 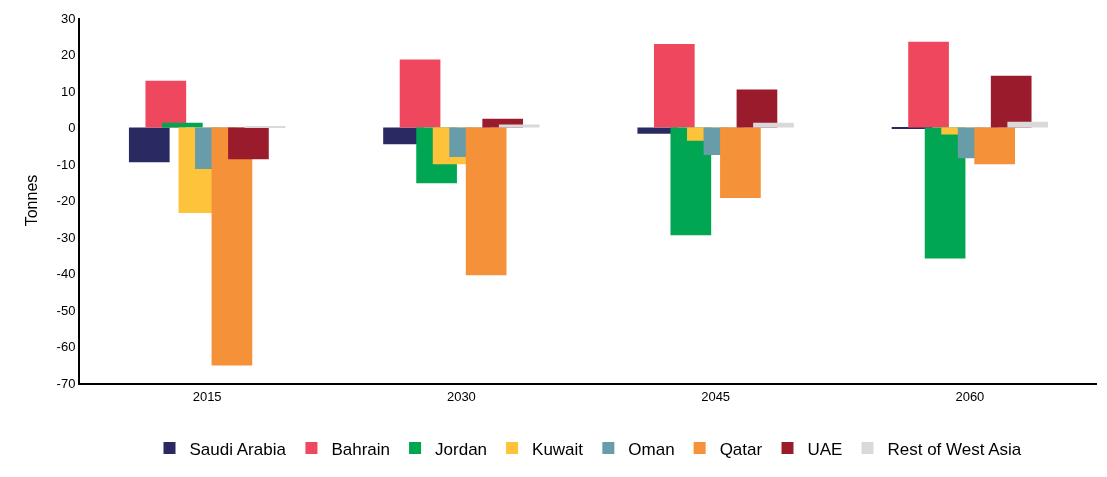 What do you see at coordinates (66, 310) in the screenshot?
I see `y-tick-label: -50` at bounding box center [66, 310].